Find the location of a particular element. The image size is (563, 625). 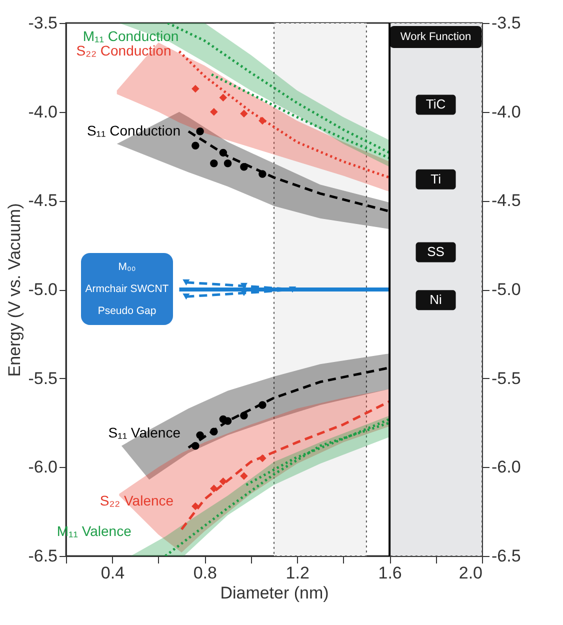

x-tick-label: 2.0 is located at coordinates (470, 573).